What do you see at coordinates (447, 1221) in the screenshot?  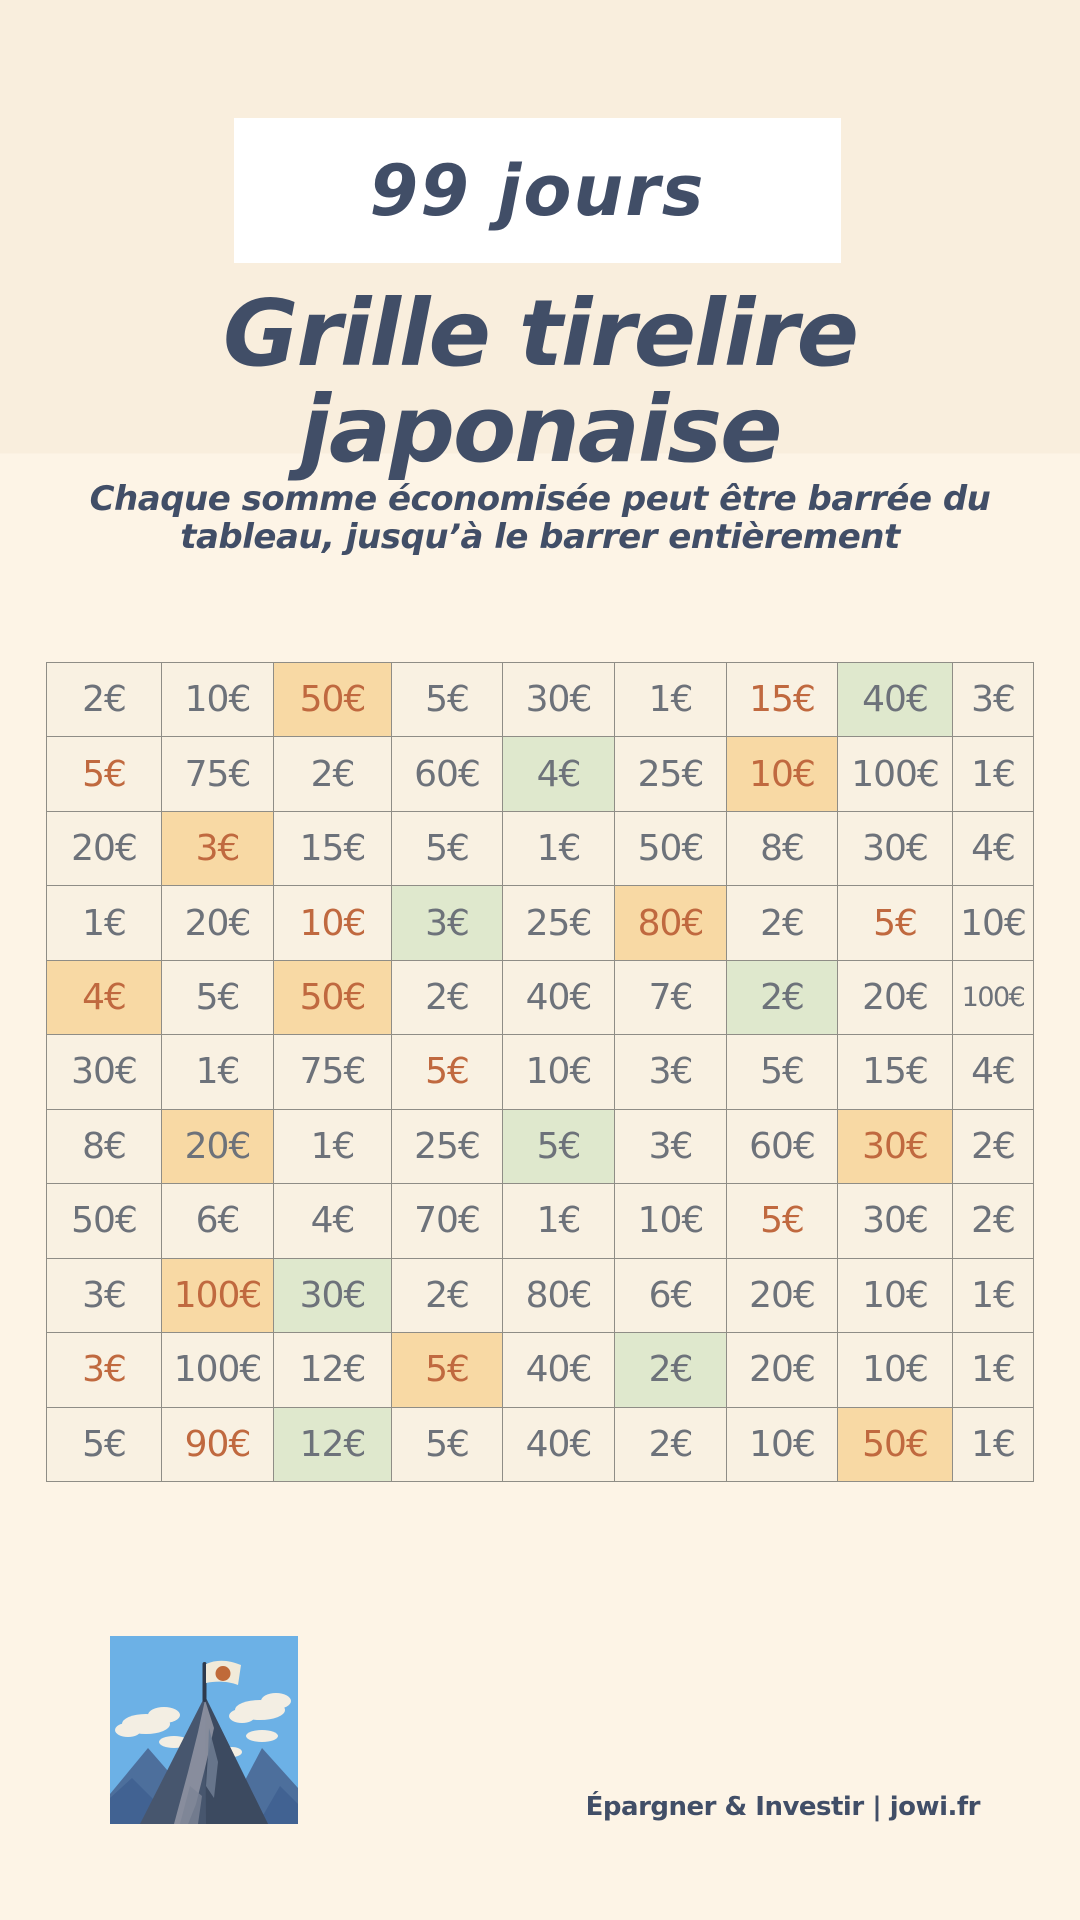 I see `grid-cell: 70€` at bounding box center [447, 1221].